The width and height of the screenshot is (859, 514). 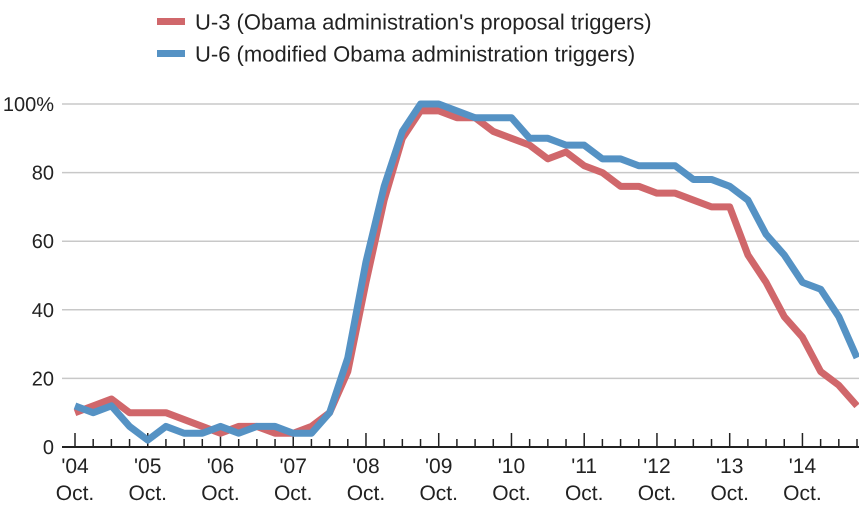 I want to click on x-tick-label: '07 Oct., so click(x=293, y=480).